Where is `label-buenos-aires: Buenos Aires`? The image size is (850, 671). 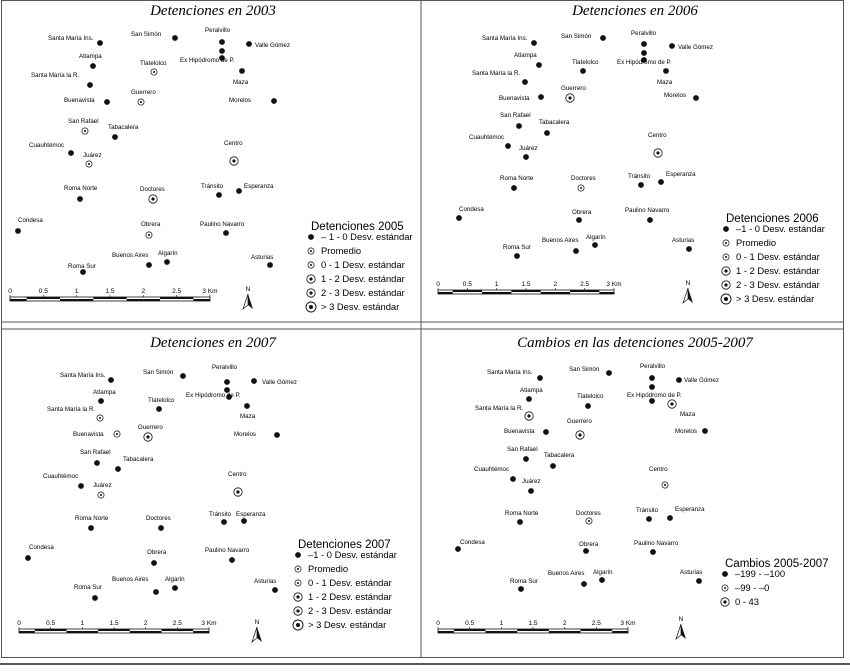 label-buenos-aires: Buenos Aires is located at coordinates (560, 240).